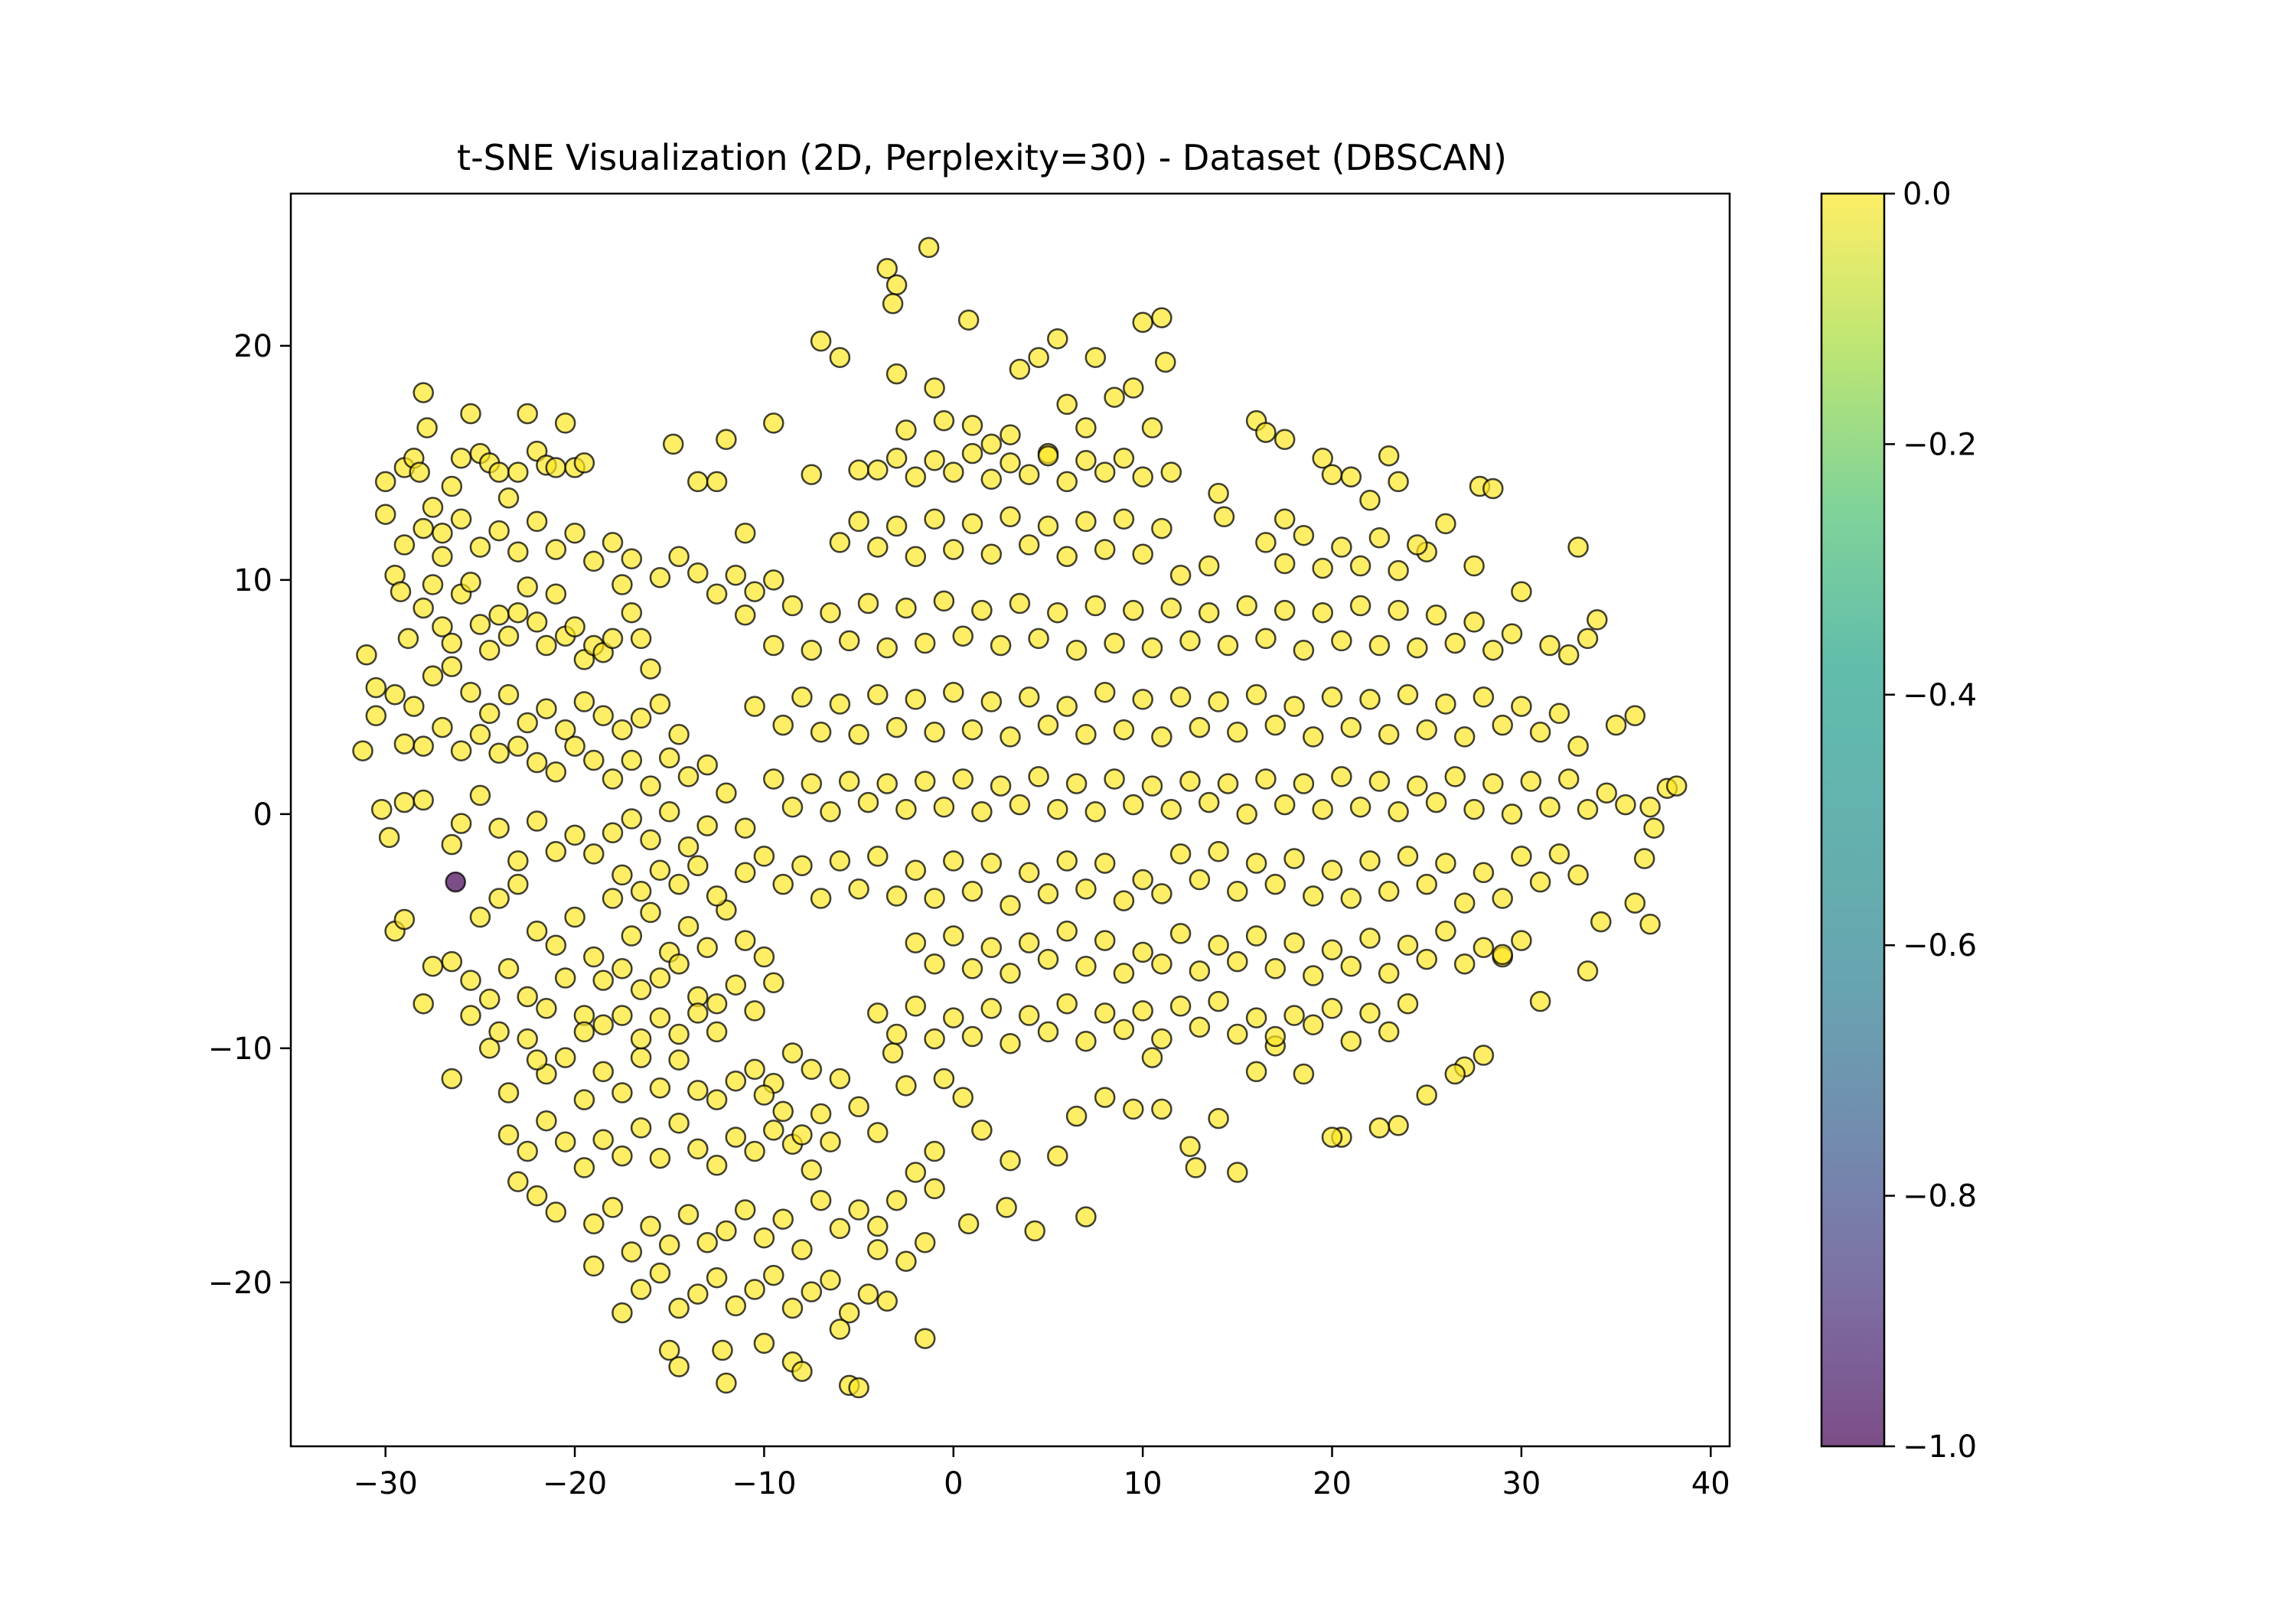 Image resolution: width=2296 pixels, height=1607 pixels. What do you see at coordinates (249, 815) in the screenshot?
I see `y-axis: −20 −10 0 10 20` at bounding box center [249, 815].